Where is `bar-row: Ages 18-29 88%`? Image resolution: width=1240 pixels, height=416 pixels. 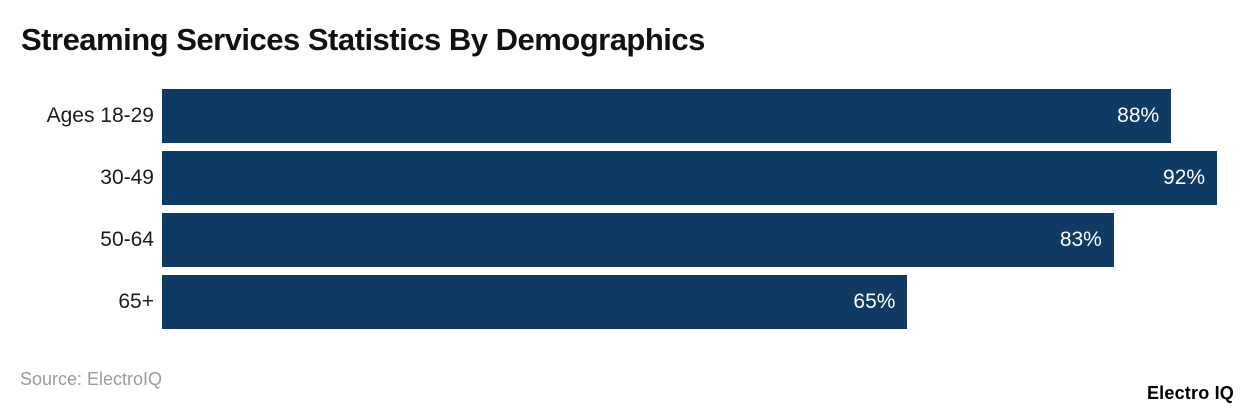
bar-row: Ages 18-29 88% is located at coordinates (620, 116).